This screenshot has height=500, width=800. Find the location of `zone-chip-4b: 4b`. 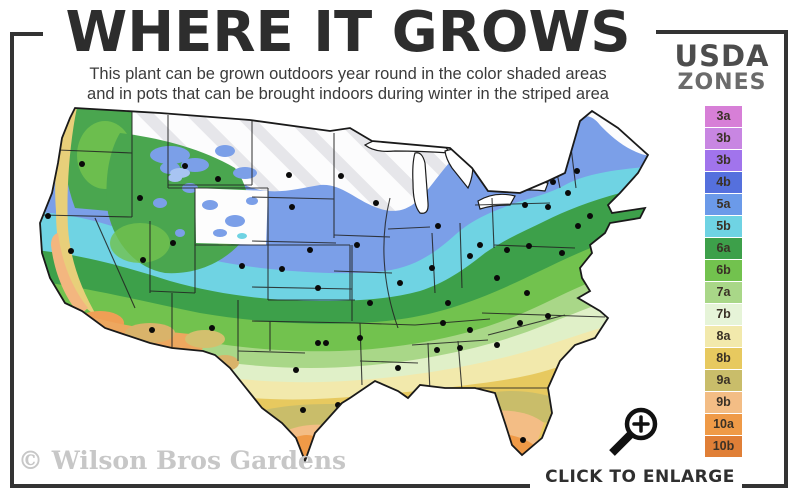

zone-chip-4b: 4b is located at coordinates (723, 182).